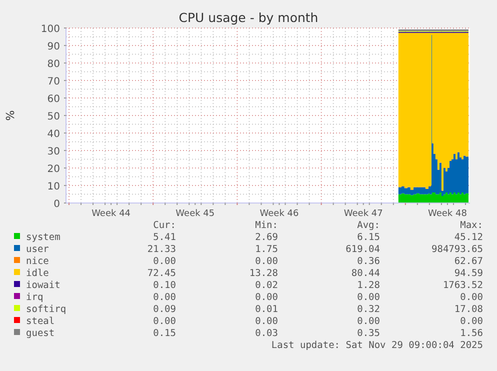  What do you see at coordinates (50, 29) in the screenshot?
I see `y-tick-label: 100` at bounding box center [50, 29].